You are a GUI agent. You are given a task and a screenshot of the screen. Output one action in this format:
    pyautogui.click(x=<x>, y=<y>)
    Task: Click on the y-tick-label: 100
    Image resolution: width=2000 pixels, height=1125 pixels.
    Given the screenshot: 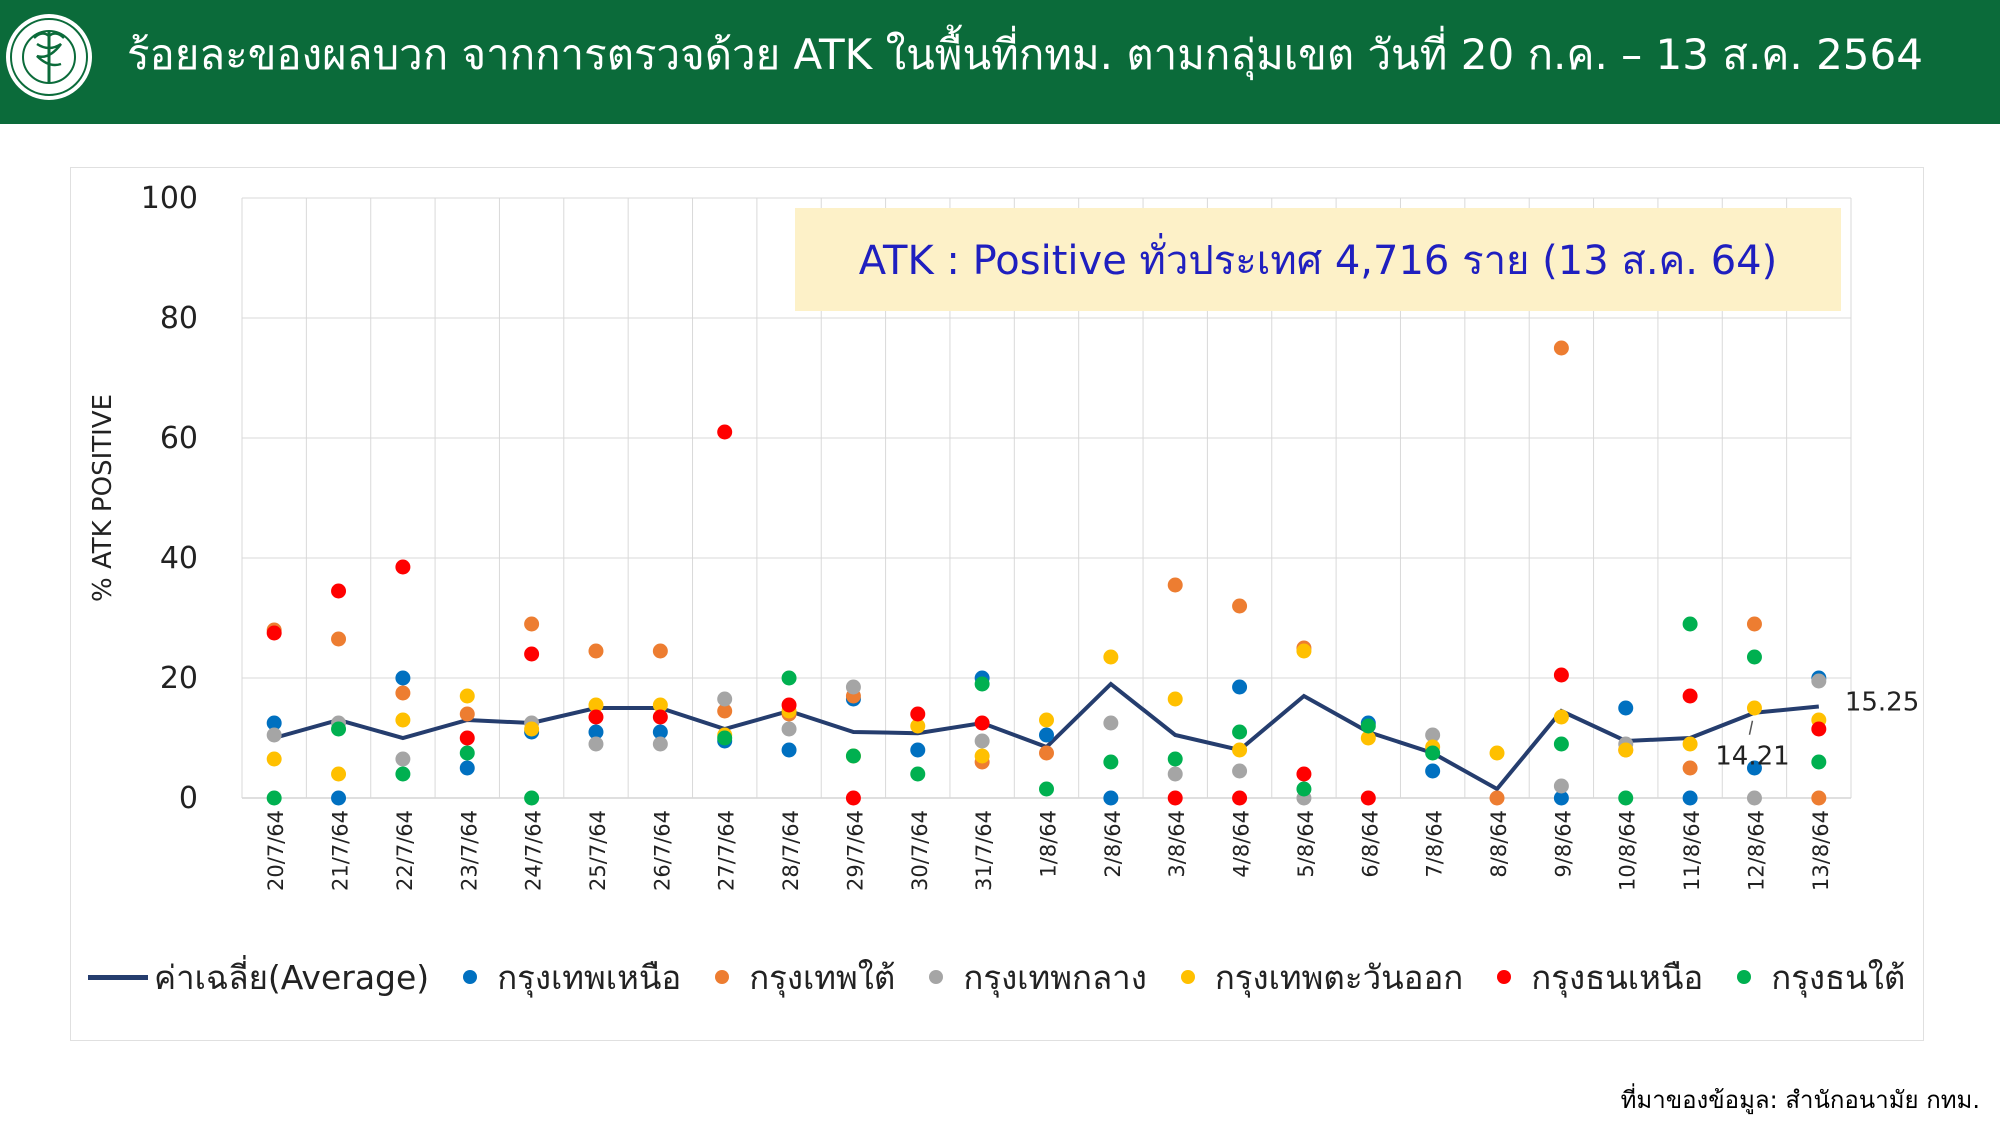 What is the action you would take?
    pyautogui.click(x=169, y=198)
    